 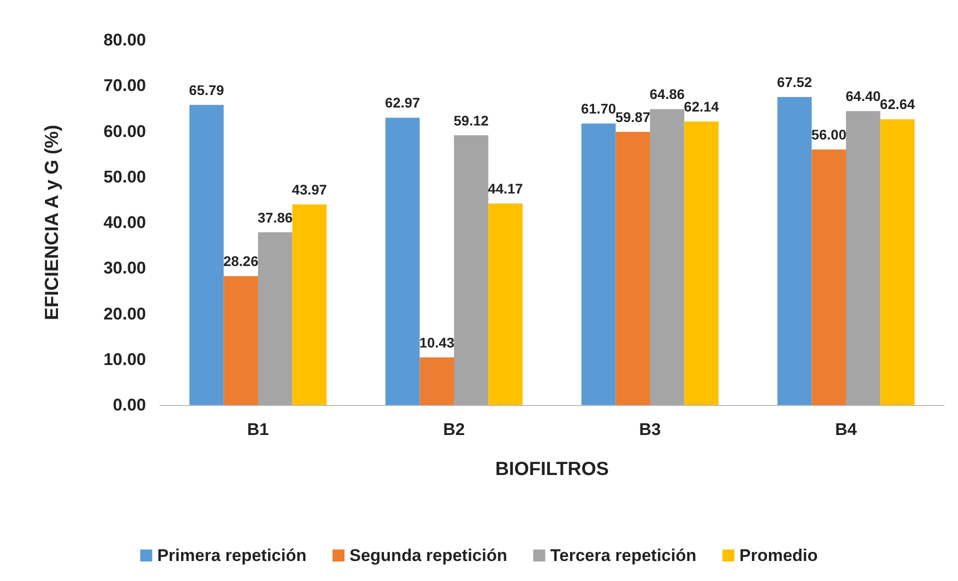 I want to click on data-label: 62.64, so click(x=898, y=104).